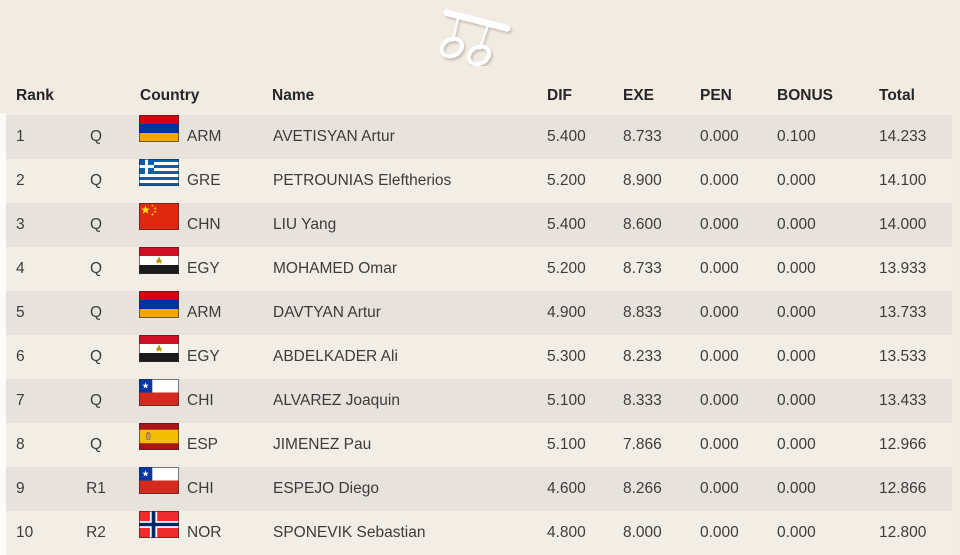 This screenshot has height=555, width=960. I want to click on total-score-cell: 14.100, so click(903, 180).